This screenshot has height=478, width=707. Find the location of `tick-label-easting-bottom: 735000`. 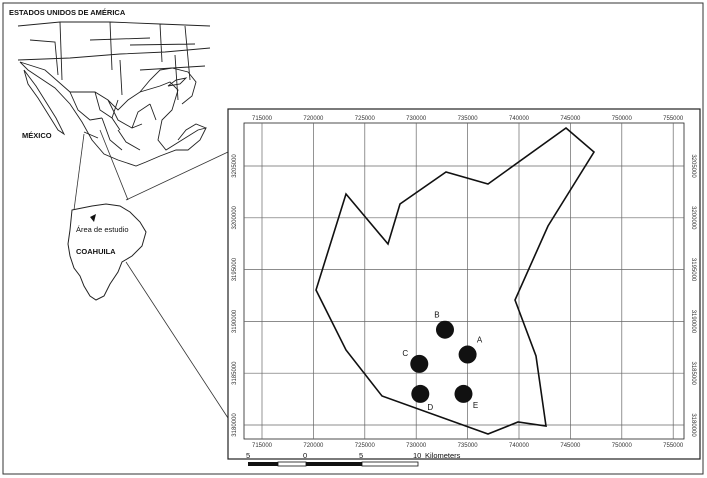

tick-label-easting-bottom: 735000 is located at coordinates (468, 446).